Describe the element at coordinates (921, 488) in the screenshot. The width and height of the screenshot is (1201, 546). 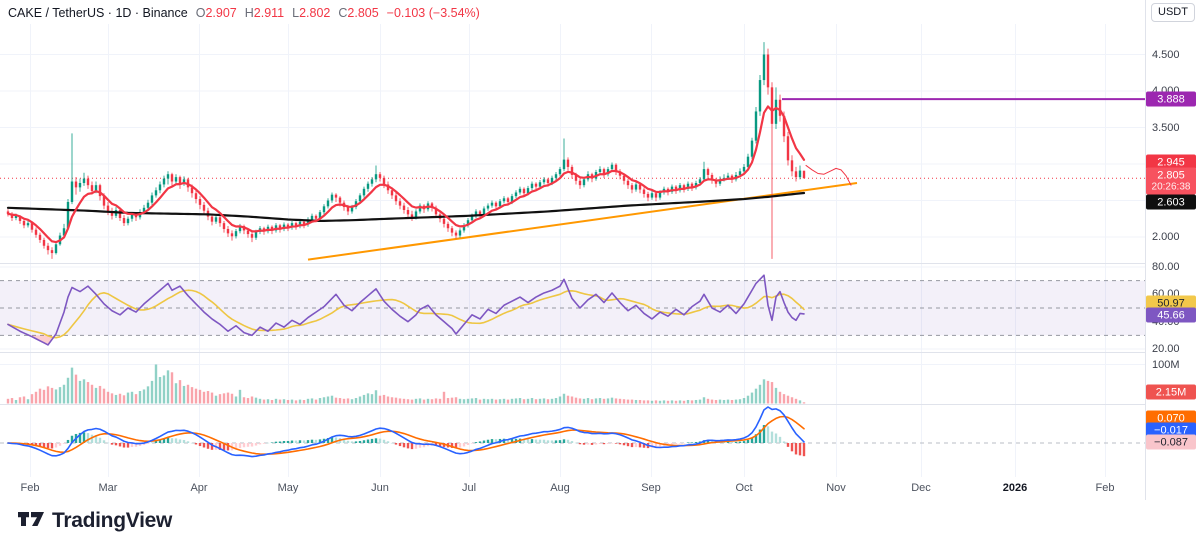
I see `time-axis-label-Dec: Dec` at that location.